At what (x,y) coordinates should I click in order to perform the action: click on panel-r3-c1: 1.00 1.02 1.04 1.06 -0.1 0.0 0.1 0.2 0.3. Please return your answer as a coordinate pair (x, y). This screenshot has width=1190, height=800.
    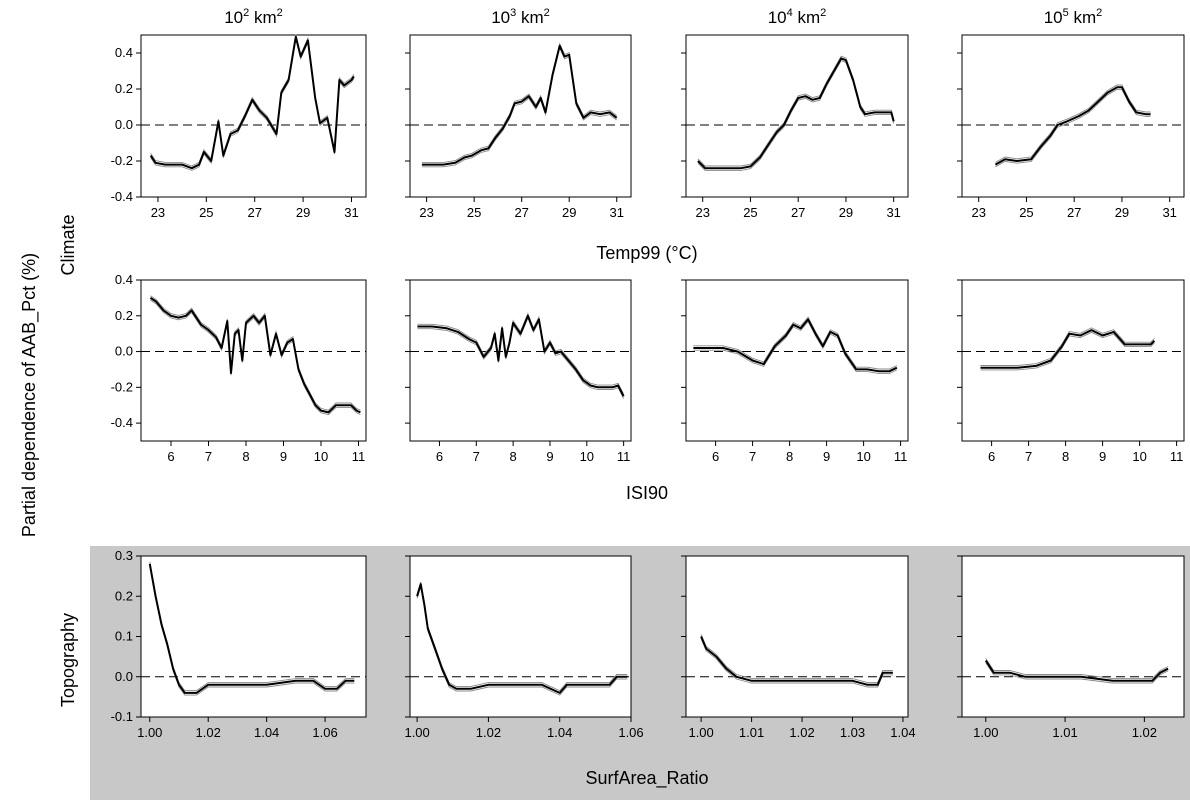
    Looking at the image, I should click on (239, 644).